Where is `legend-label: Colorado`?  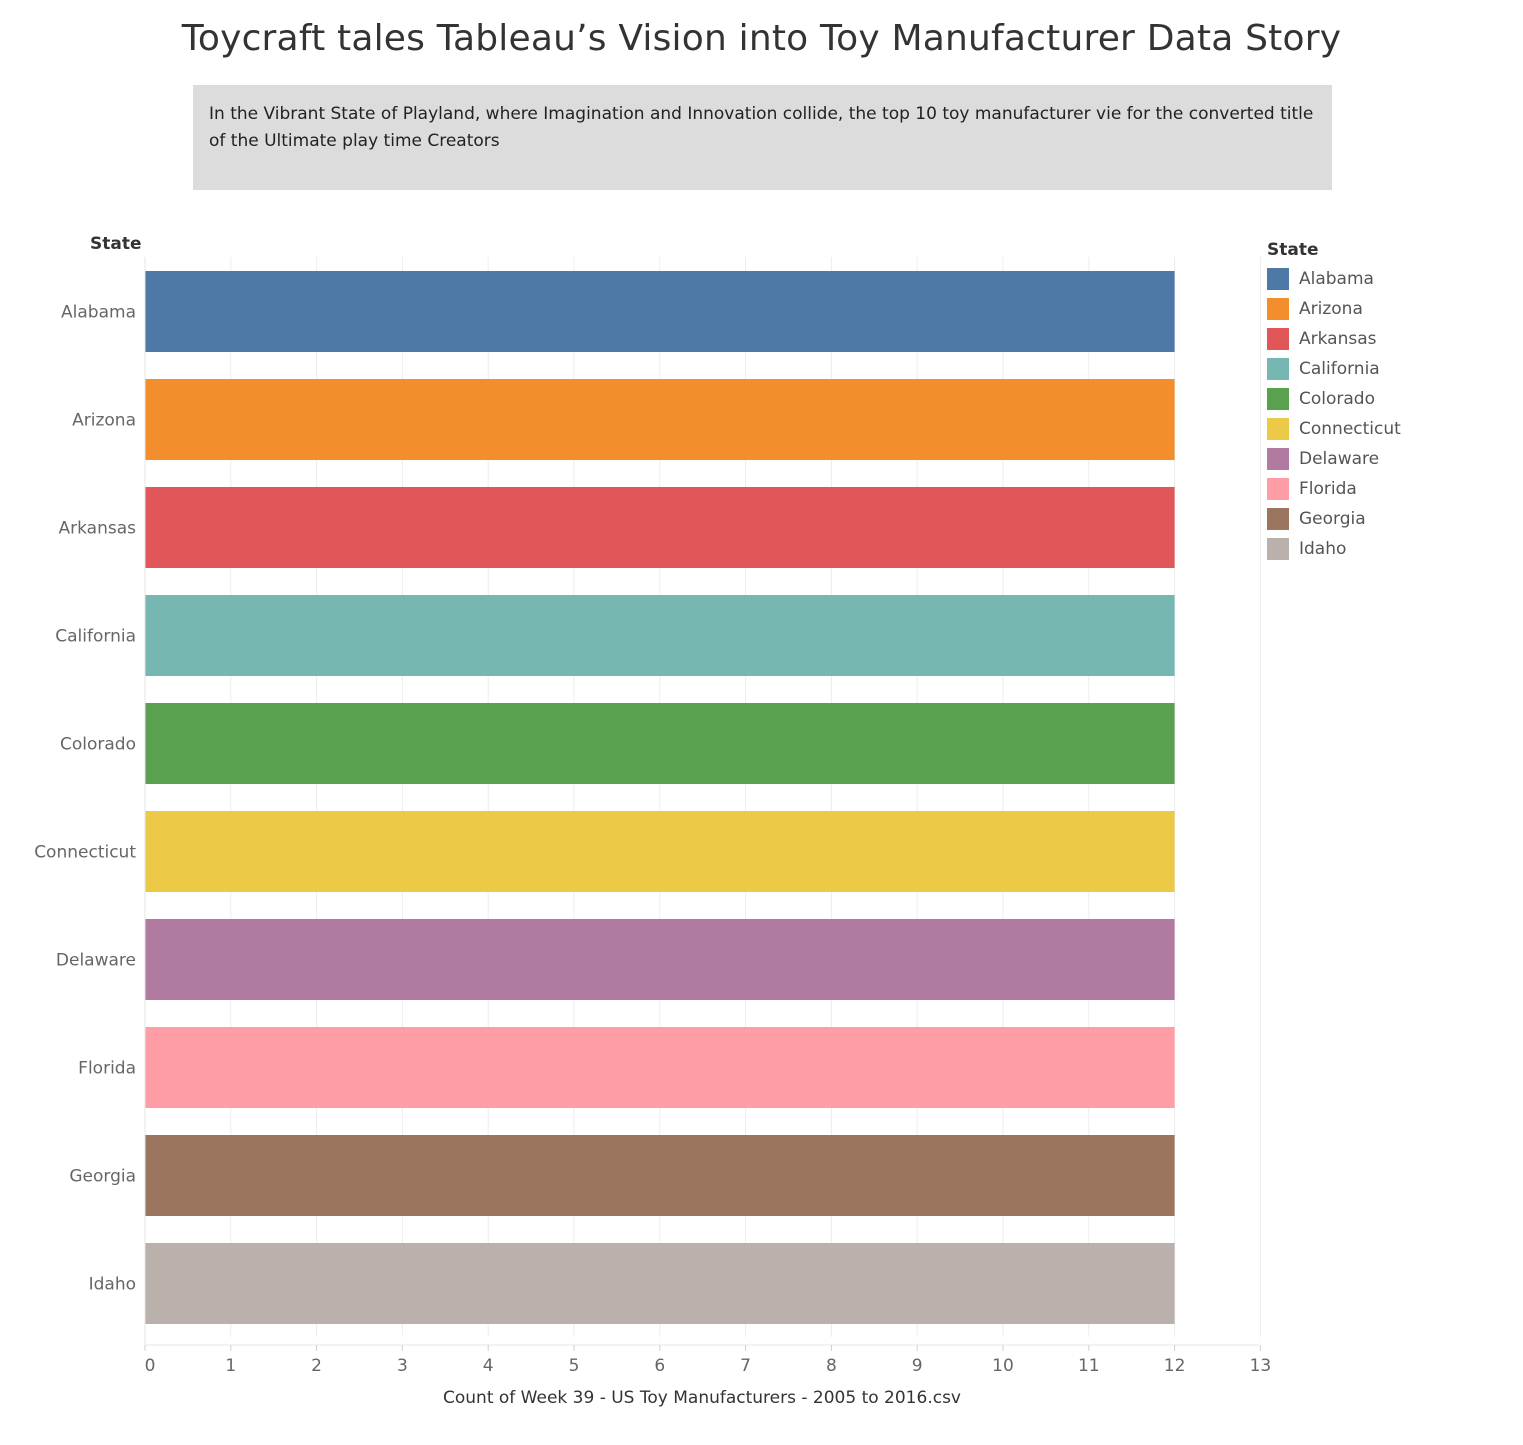
legend-label: Colorado is located at coordinates (1337, 399).